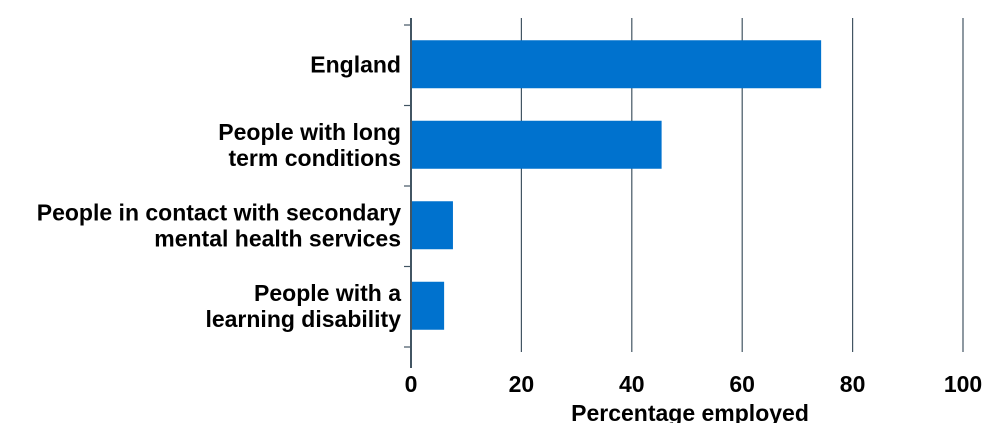 This screenshot has height=428, width=985. What do you see at coordinates (522, 384) in the screenshot?
I see `x-tick-label: 20` at bounding box center [522, 384].